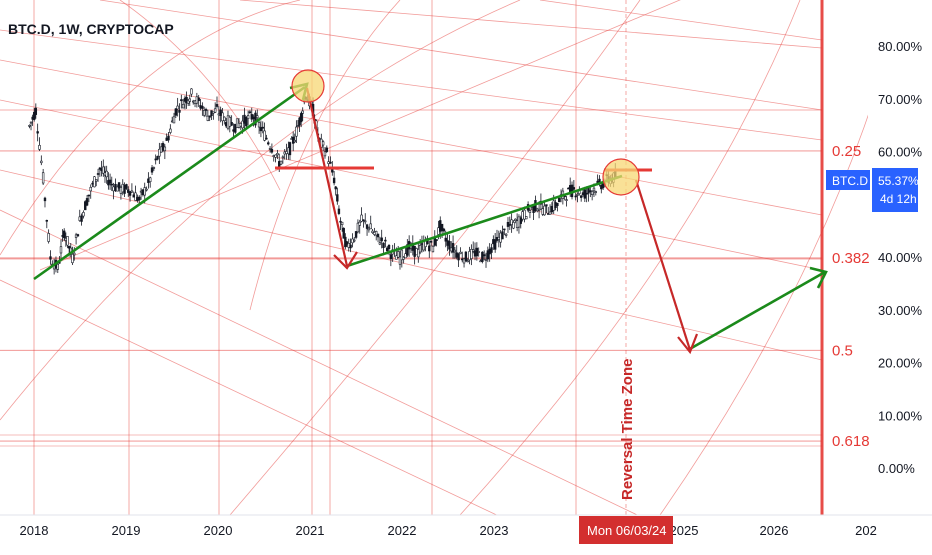 The width and height of the screenshot is (932, 555). Describe the element at coordinates (308, 86) in the screenshot. I see `highlight-circle` at that location.